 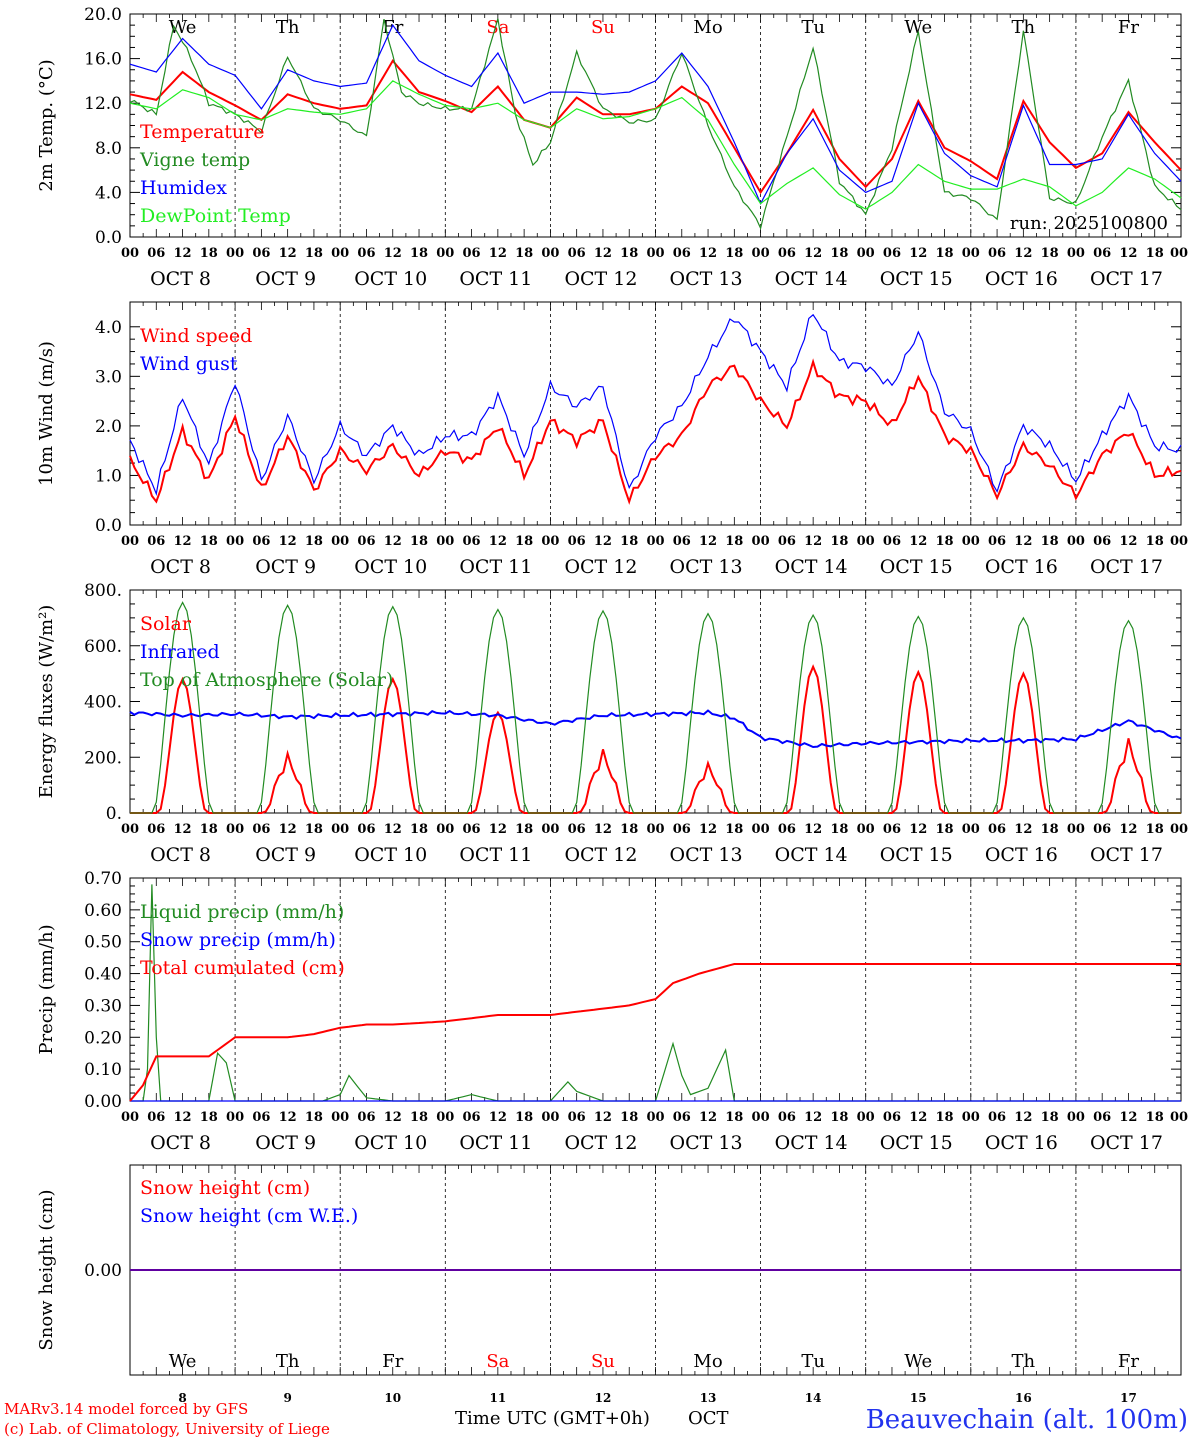 What do you see at coordinates (103, 703) in the screenshot?
I see `y-tick-label: 400.` at bounding box center [103, 703].